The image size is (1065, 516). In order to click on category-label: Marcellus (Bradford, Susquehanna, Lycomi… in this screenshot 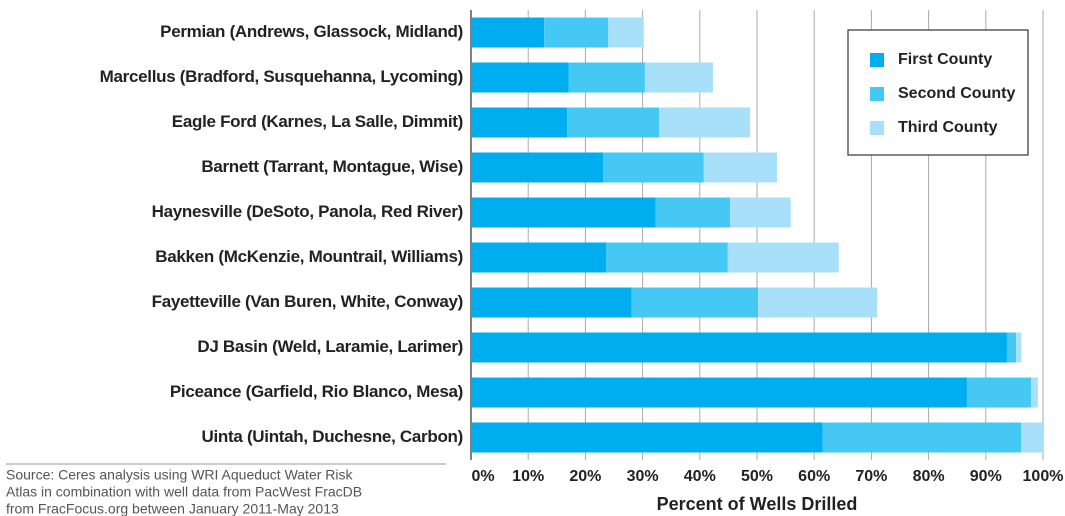, I will do `click(281, 76)`.